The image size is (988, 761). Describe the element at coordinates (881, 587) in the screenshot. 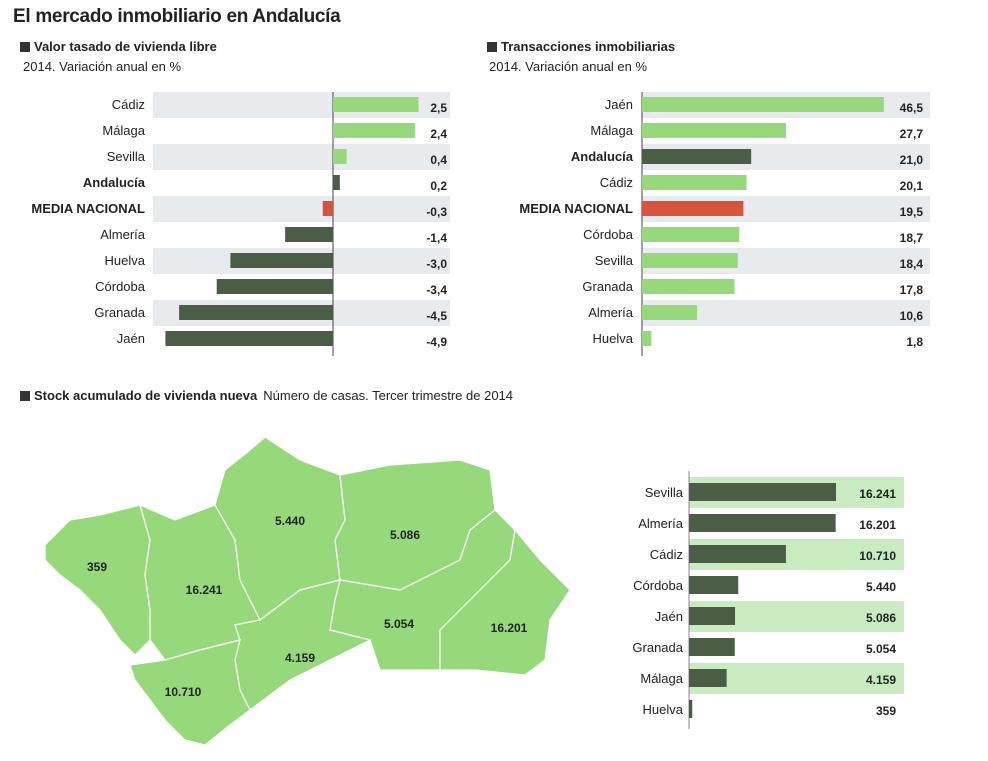

I see `data-label: 5.440` at that location.